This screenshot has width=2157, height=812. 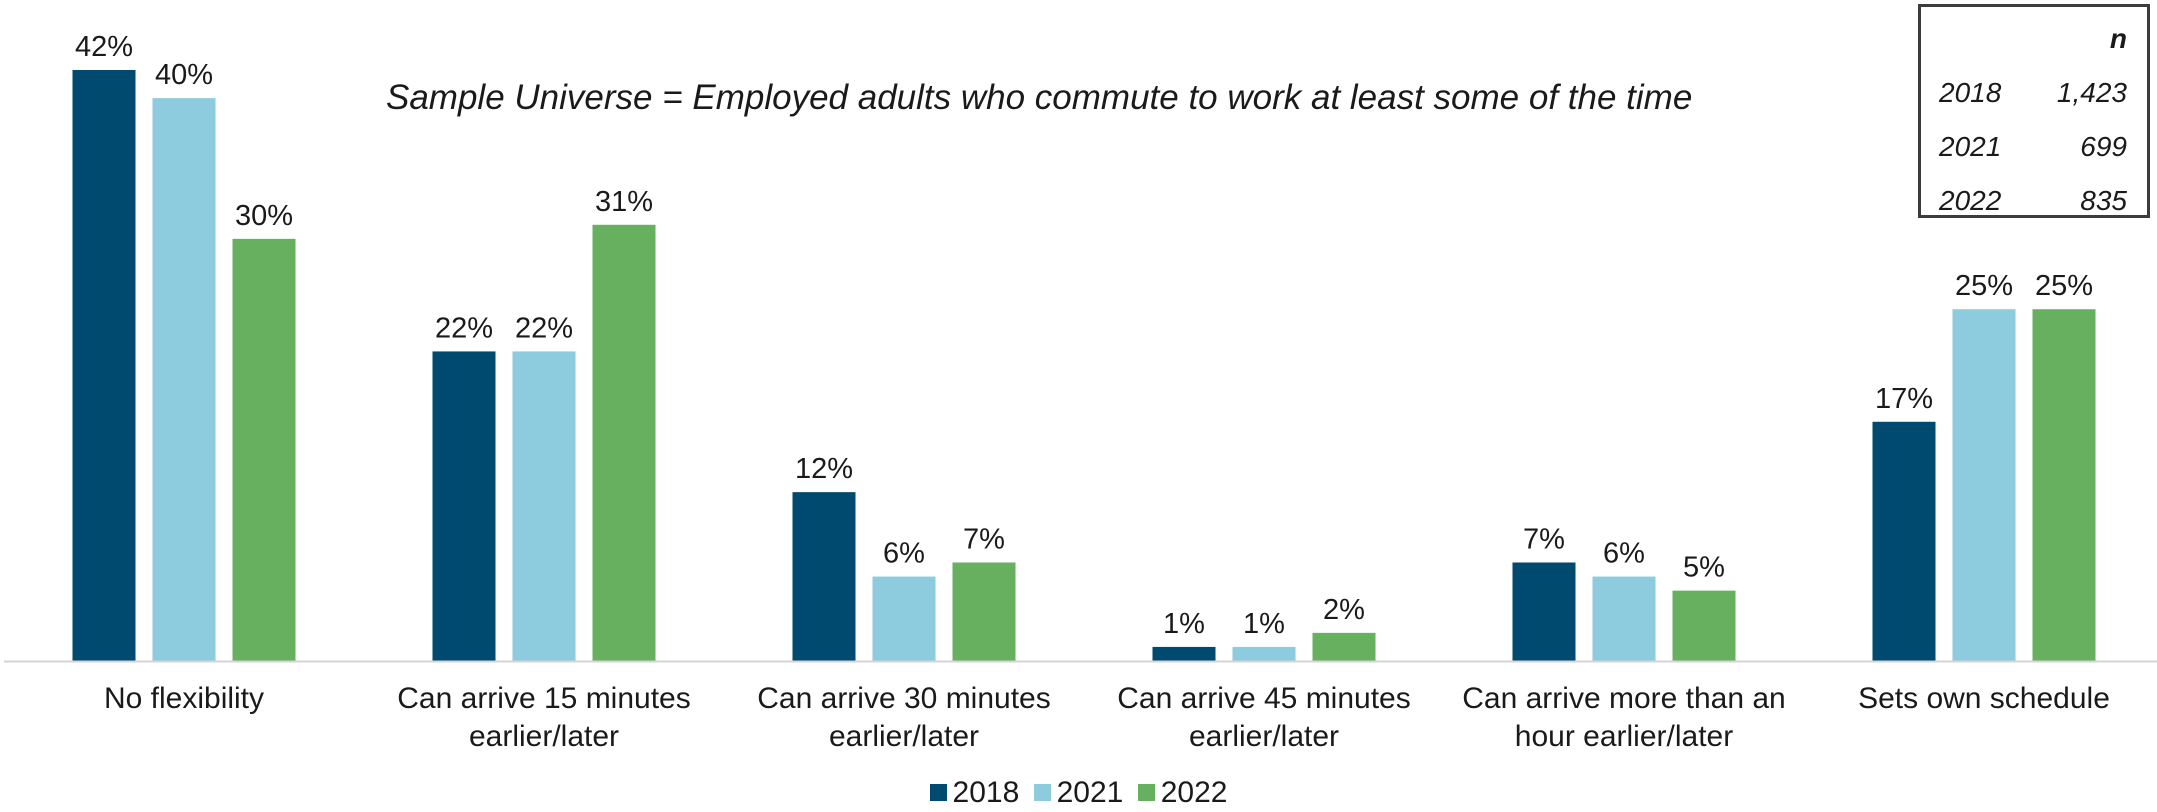 I want to click on sample-size-table: n 2018 1,423 2021 699 2022 835, so click(x=2034, y=111).